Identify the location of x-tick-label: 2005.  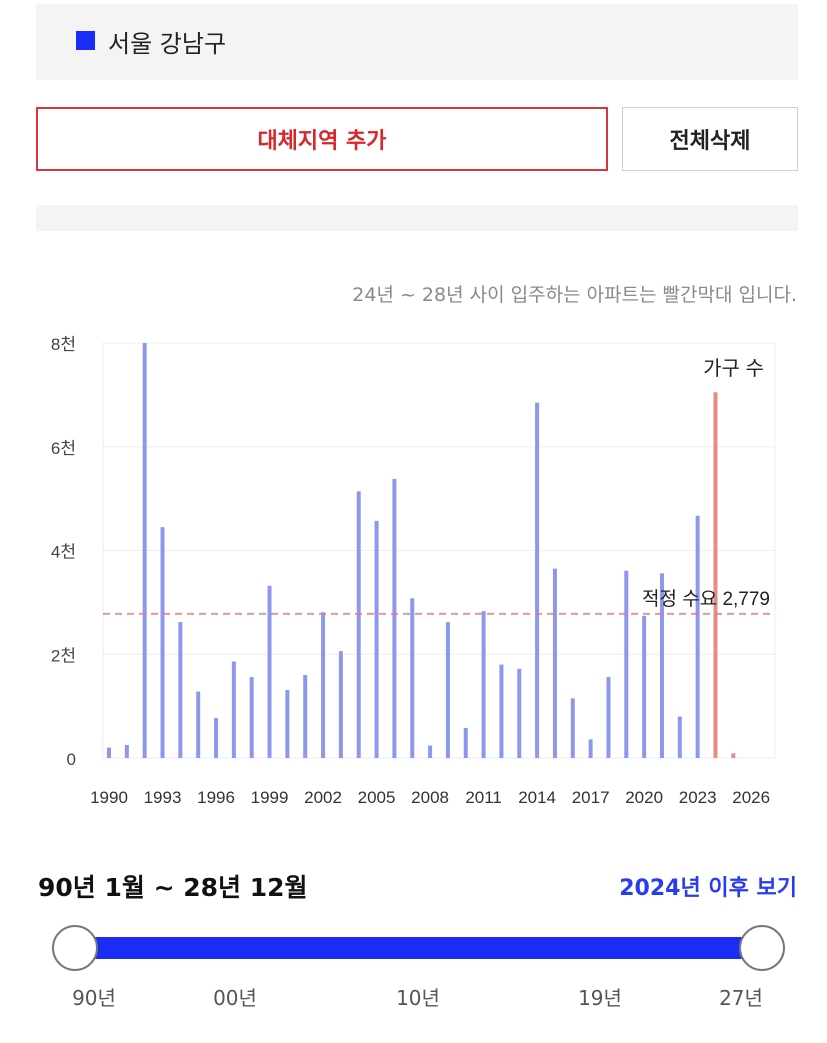
(377, 797).